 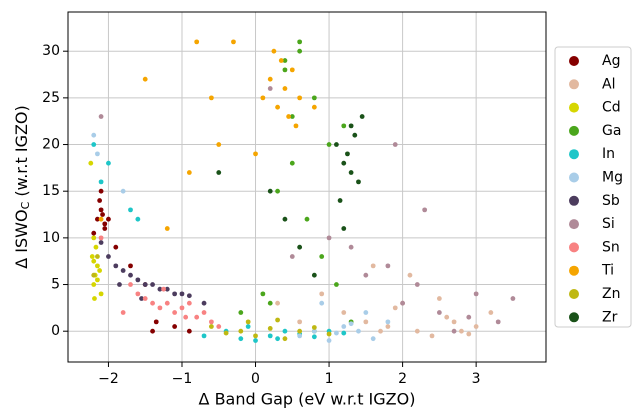 What do you see at coordinates (611, 131) in the screenshot?
I see `legend-label: Ga` at bounding box center [611, 131].